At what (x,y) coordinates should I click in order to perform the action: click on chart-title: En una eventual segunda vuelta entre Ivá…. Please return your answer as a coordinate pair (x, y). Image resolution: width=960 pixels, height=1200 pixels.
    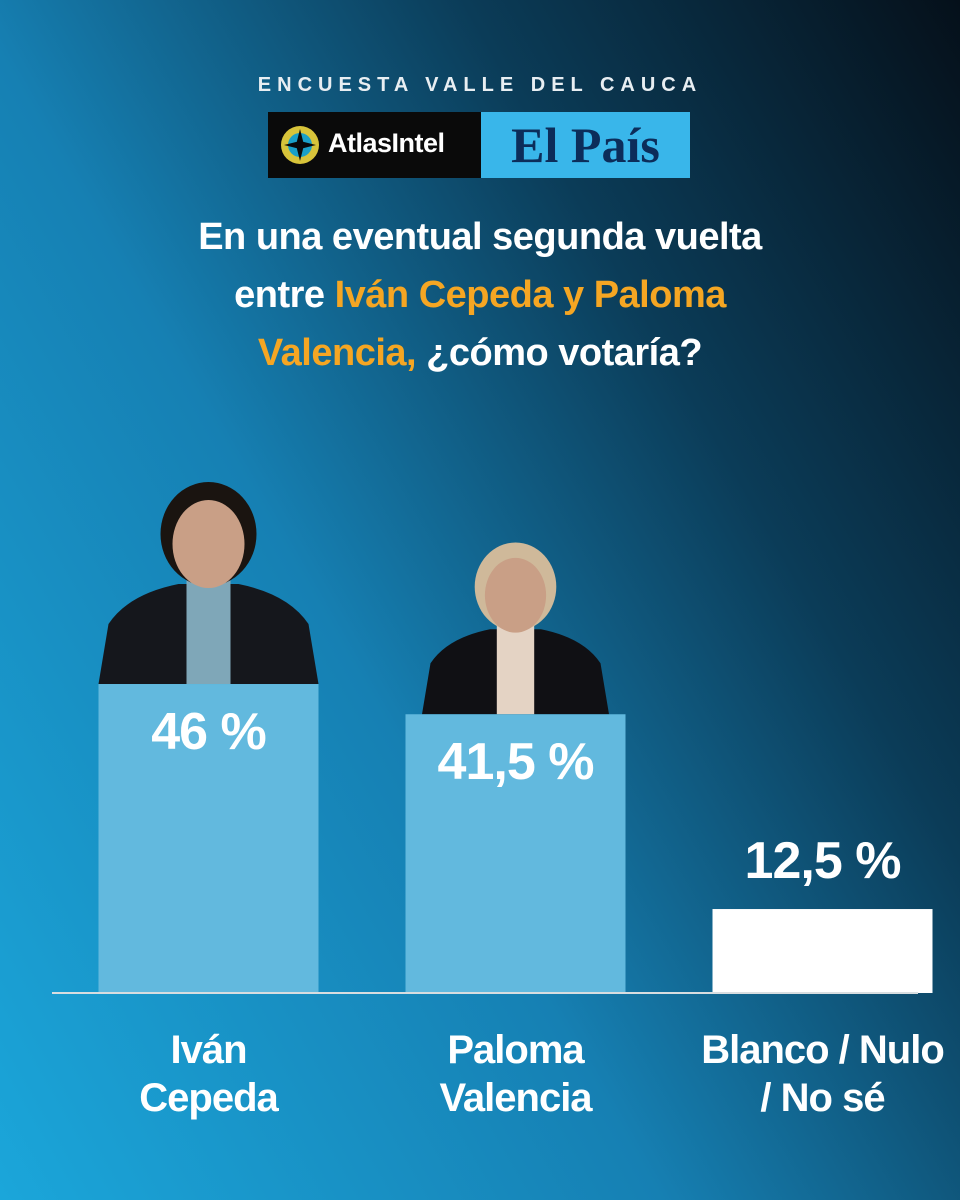
    Looking at the image, I should click on (480, 295).